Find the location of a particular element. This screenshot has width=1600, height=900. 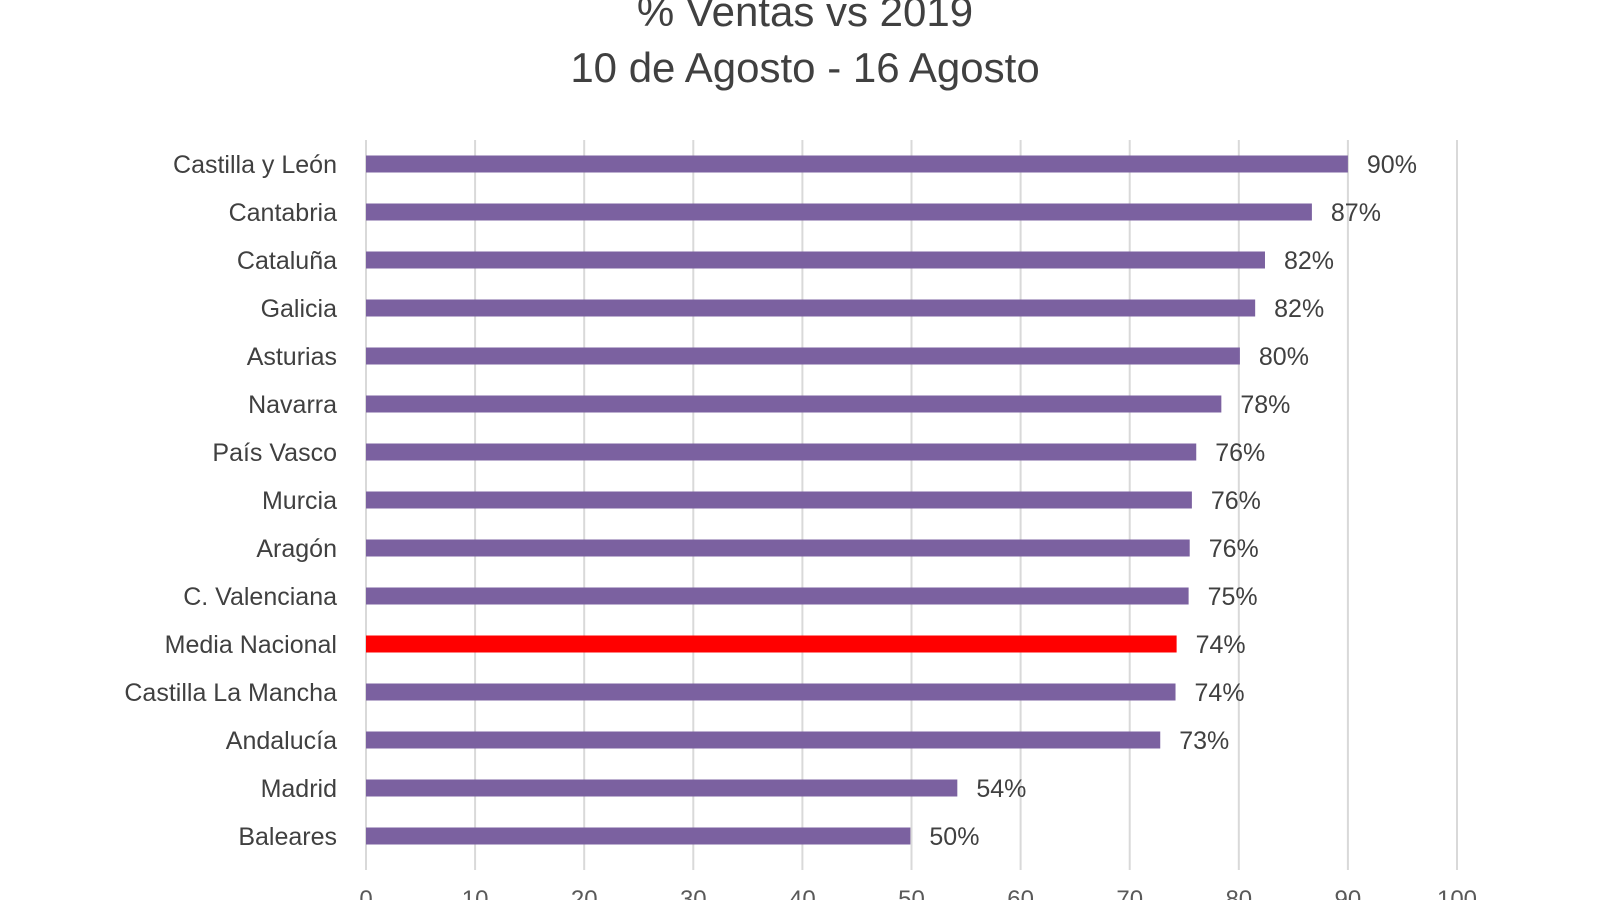

x-tick-label: 100 is located at coordinates (1457, 893).